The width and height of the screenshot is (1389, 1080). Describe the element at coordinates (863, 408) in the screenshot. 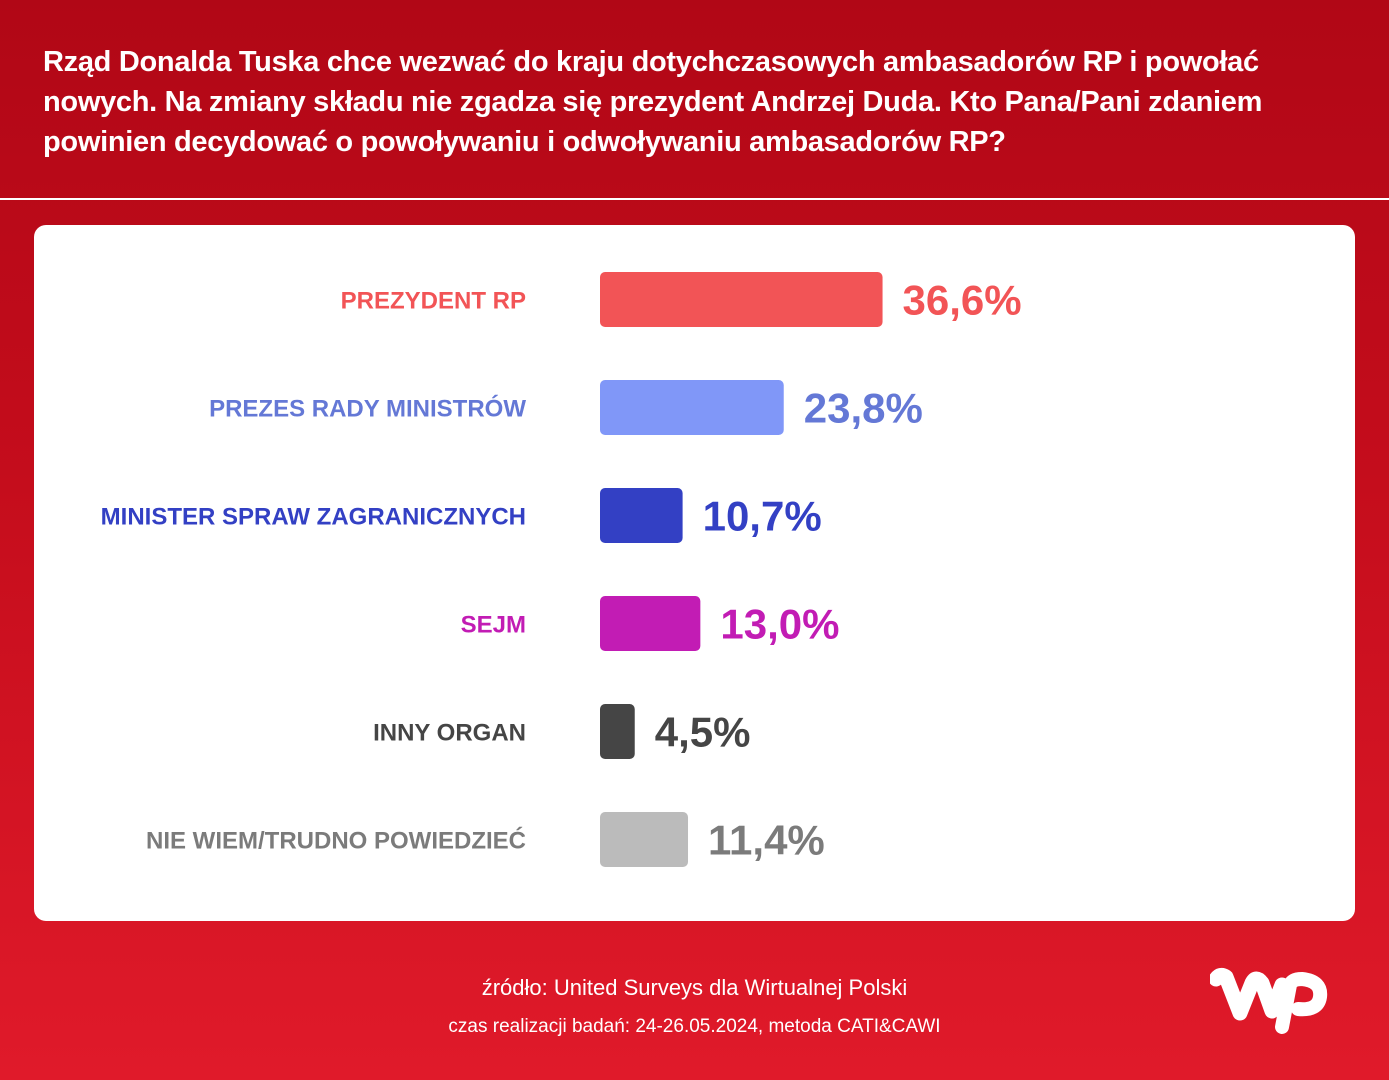

I see `value-label: 23,8%` at that location.